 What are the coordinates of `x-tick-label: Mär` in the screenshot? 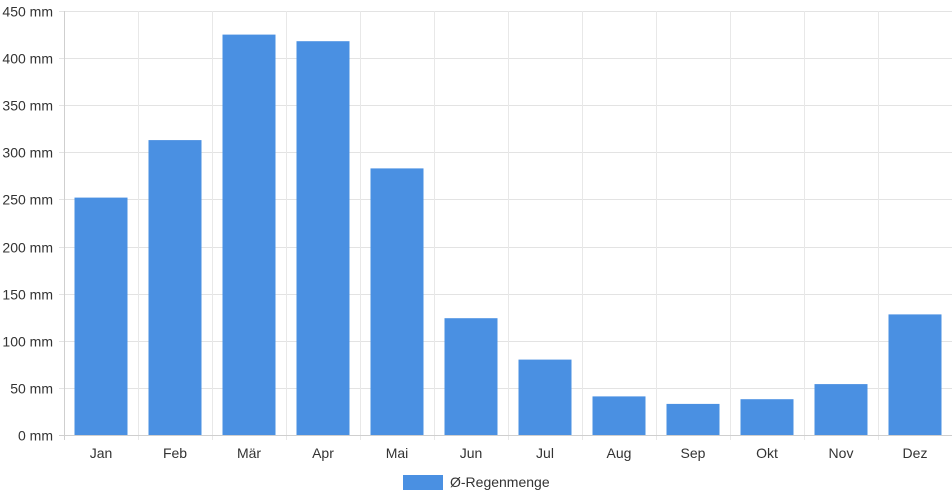 It's located at (249, 453).